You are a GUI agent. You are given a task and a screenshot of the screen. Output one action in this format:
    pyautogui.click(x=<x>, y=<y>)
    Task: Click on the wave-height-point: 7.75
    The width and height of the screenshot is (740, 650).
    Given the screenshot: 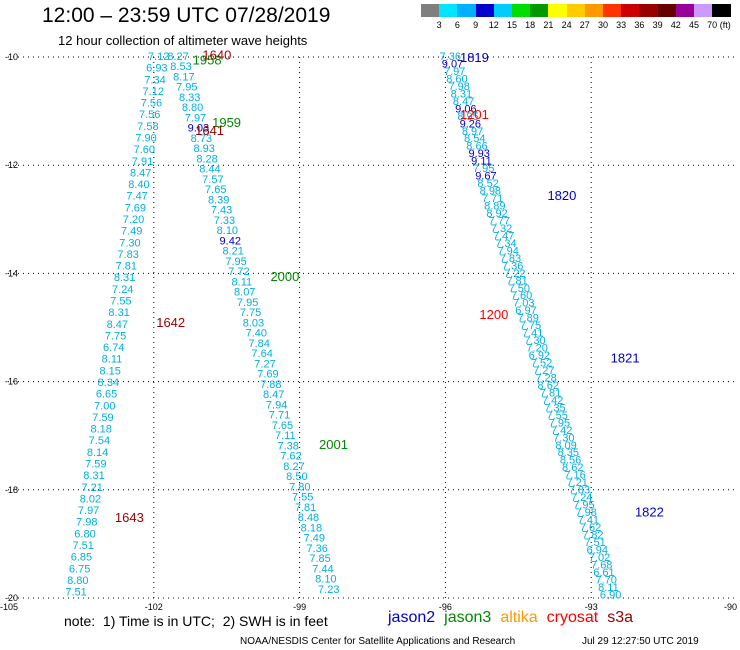 What is the action you would take?
    pyautogui.click(x=115, y=336)
    